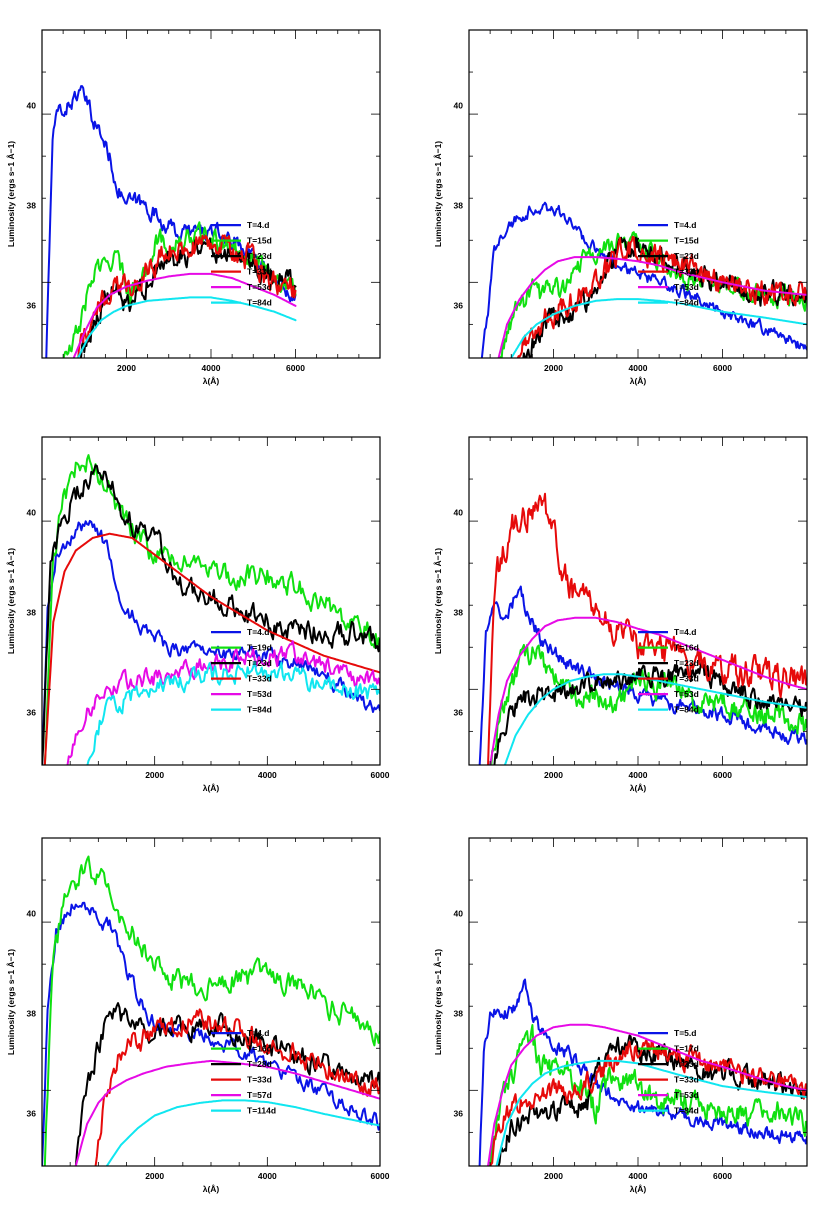  I want to click on series-line-t-19d, so click(211, 609).